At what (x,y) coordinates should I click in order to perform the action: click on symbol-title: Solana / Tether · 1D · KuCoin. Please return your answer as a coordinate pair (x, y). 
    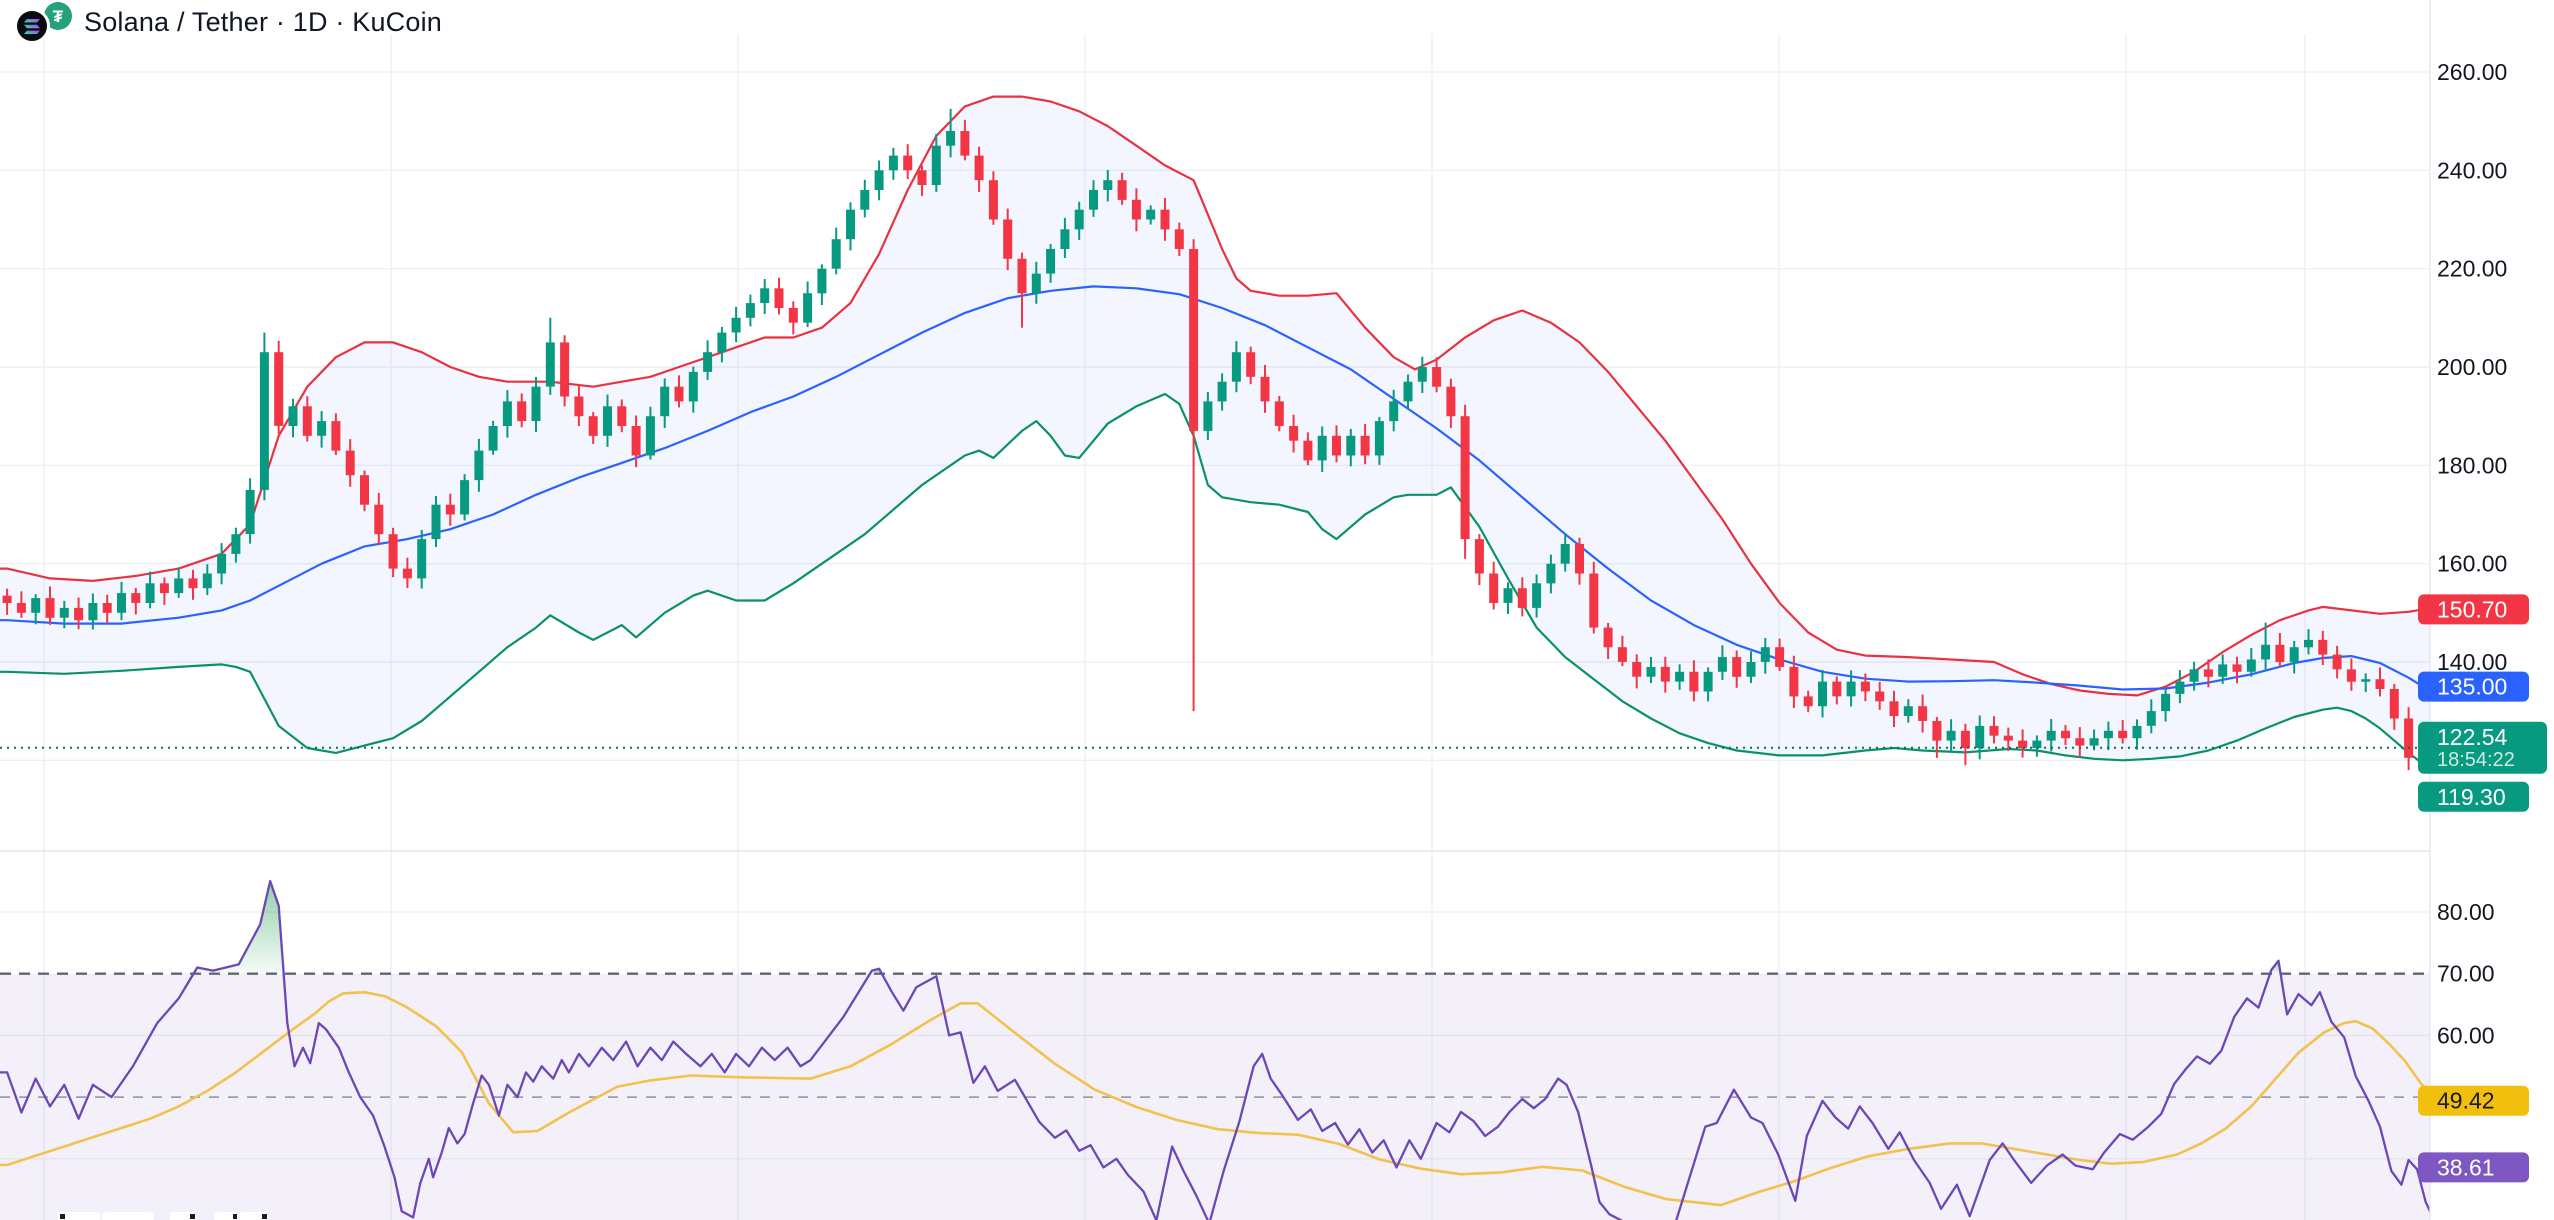
    Looking at the image, I should click on (263, 21).